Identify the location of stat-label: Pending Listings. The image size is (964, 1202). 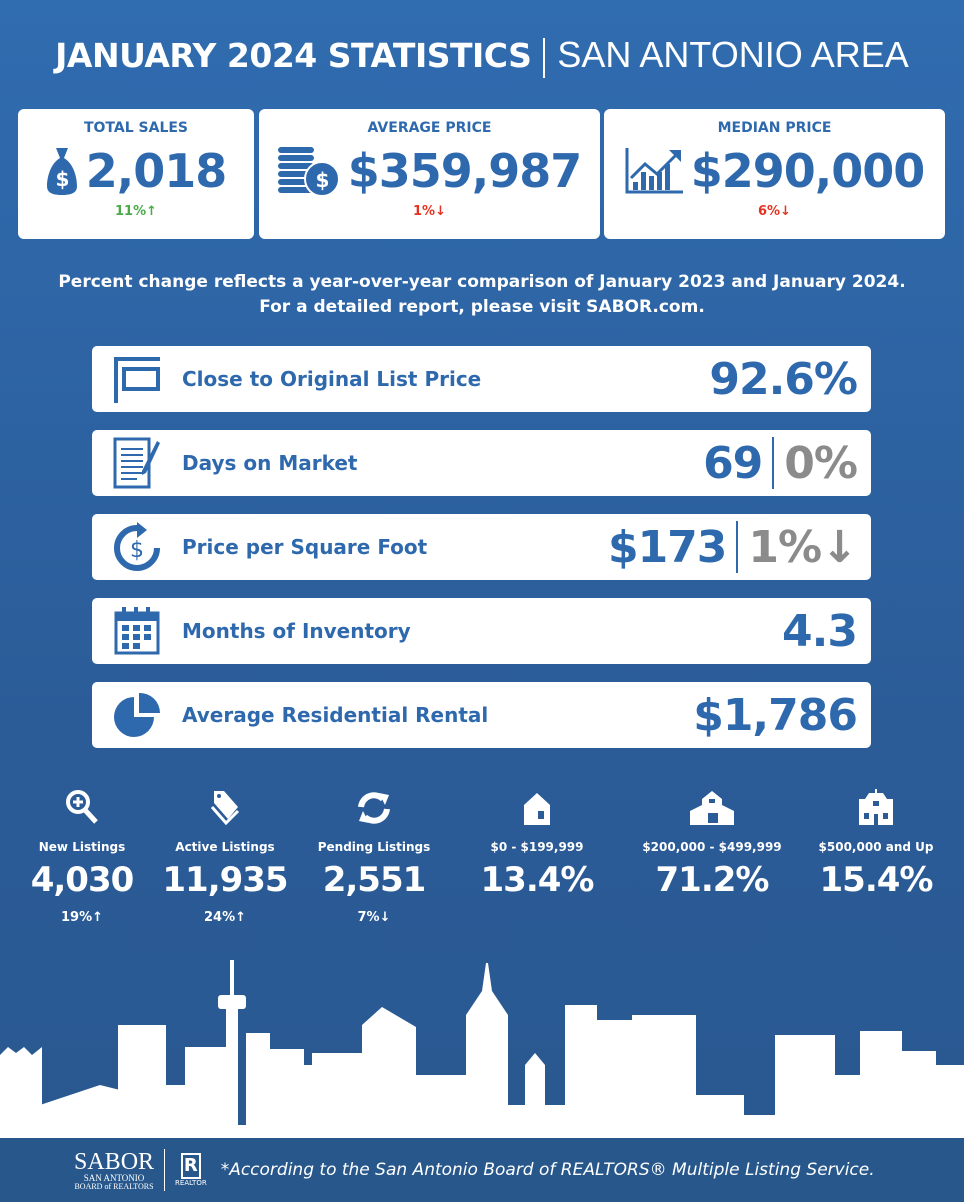
(374, 847).